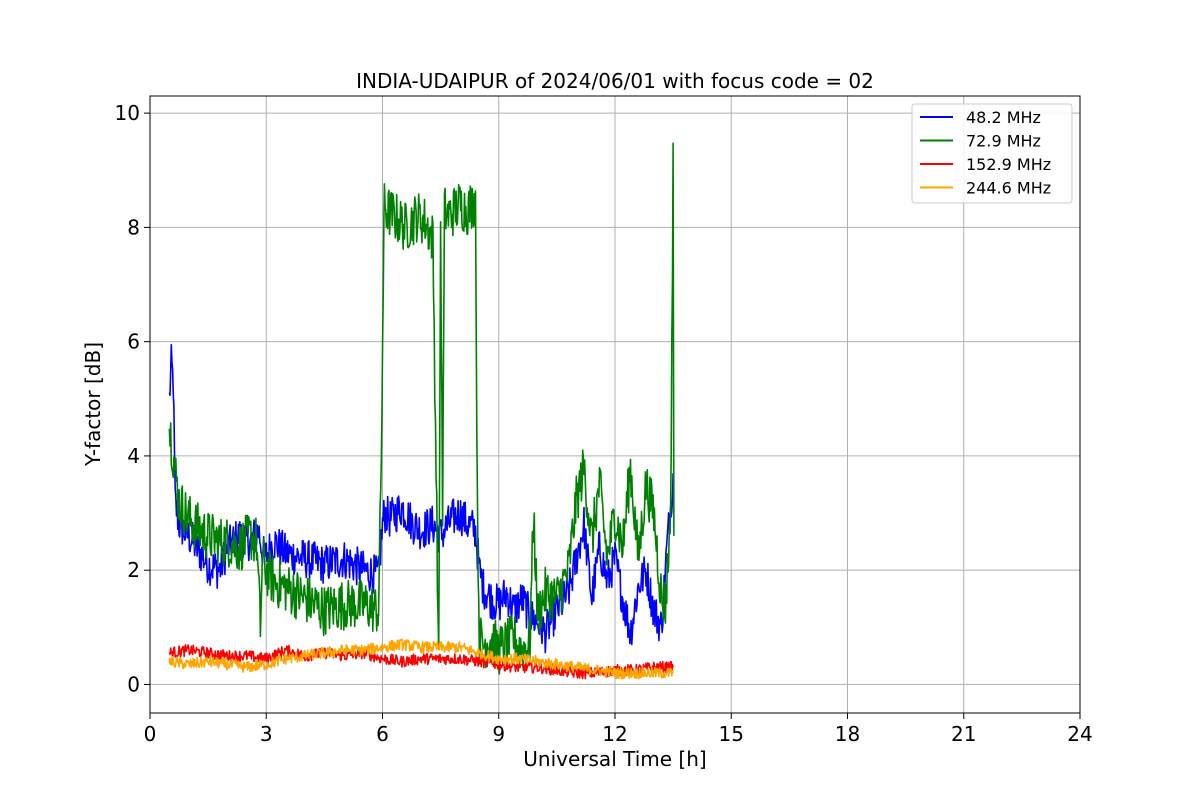  I want to click on x-tick-label: 21, so click(963, 734).